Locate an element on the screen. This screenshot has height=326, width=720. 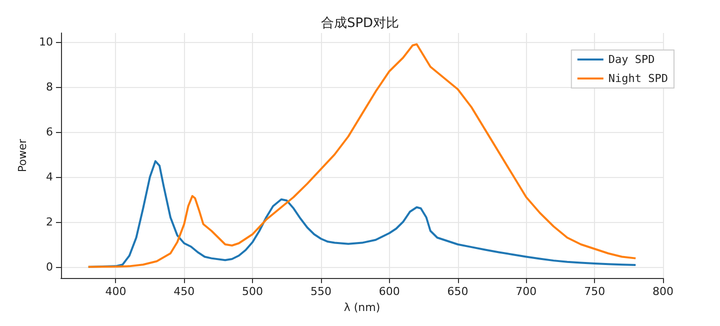
x-tick-label: 600 is located at coordinates (389, 291).